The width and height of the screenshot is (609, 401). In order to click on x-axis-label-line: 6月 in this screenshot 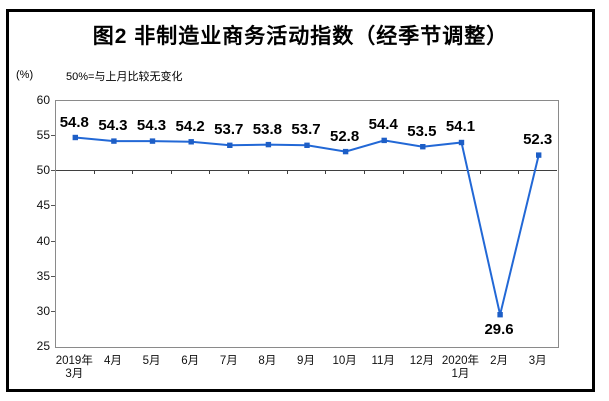, I will do `click(190, 361)`.